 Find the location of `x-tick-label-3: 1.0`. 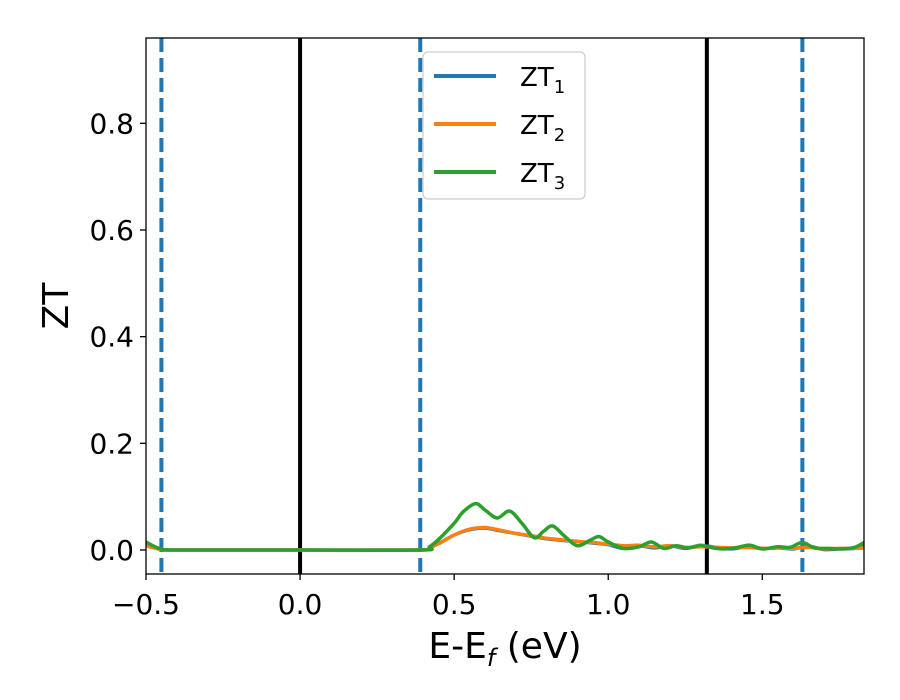

x-tick-label-3: 1.0 is located at coordinates (608, 604).